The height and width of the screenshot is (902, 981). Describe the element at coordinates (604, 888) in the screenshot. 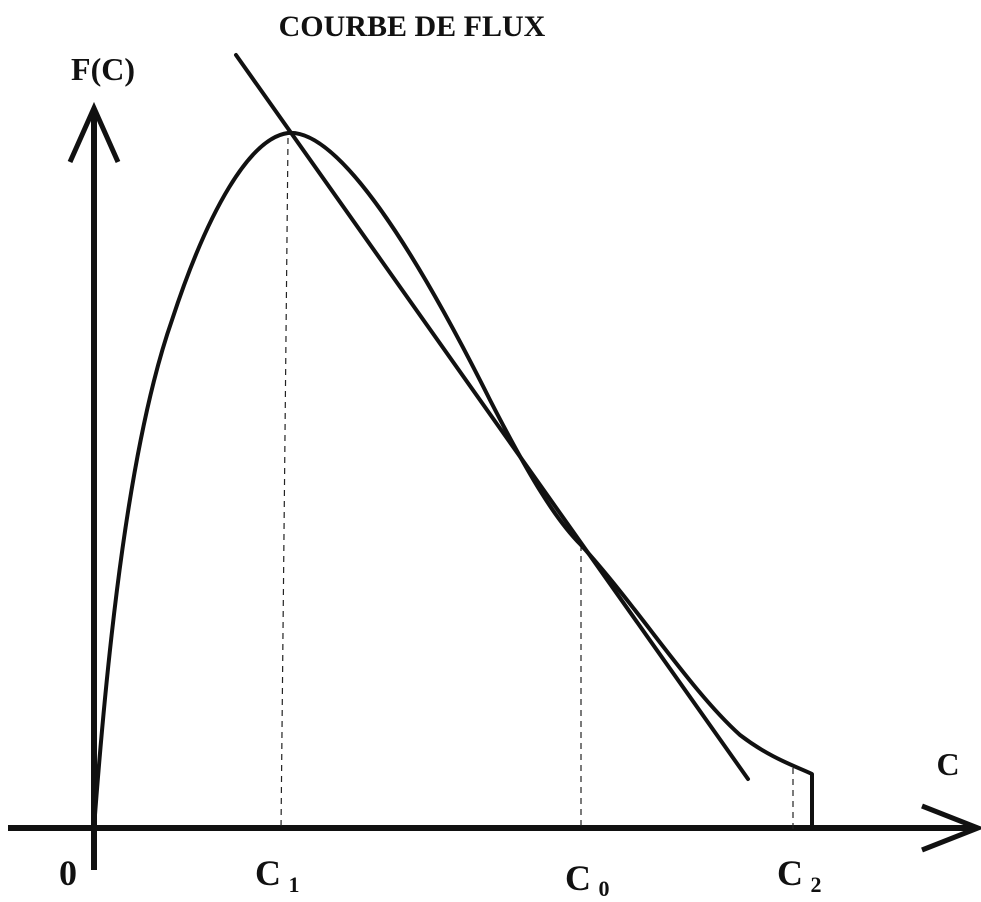

I see `tick-label-c0-sub: 0` at that location.